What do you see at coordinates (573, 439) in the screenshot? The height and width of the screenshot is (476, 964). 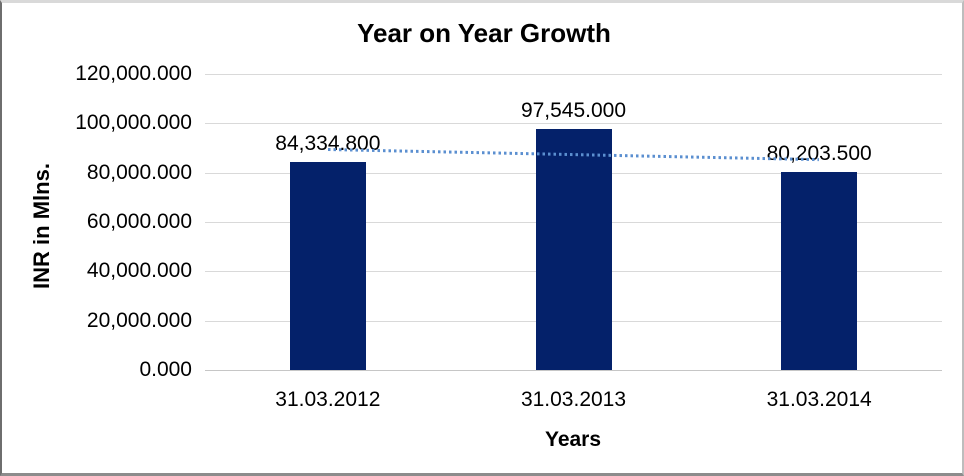 I see `x-axis-title: Years` at bounding box center [573, 439].